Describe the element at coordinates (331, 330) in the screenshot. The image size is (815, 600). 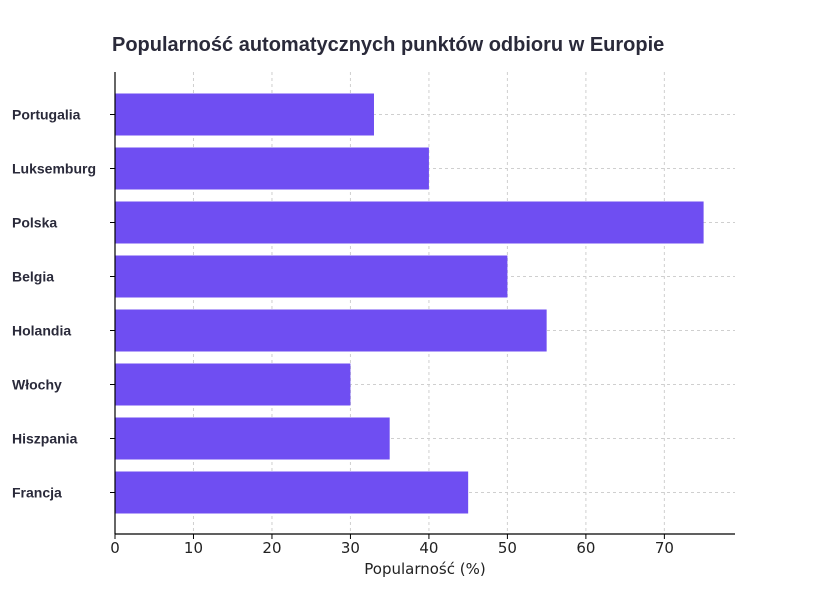
I see `bar-holandia` at that location.